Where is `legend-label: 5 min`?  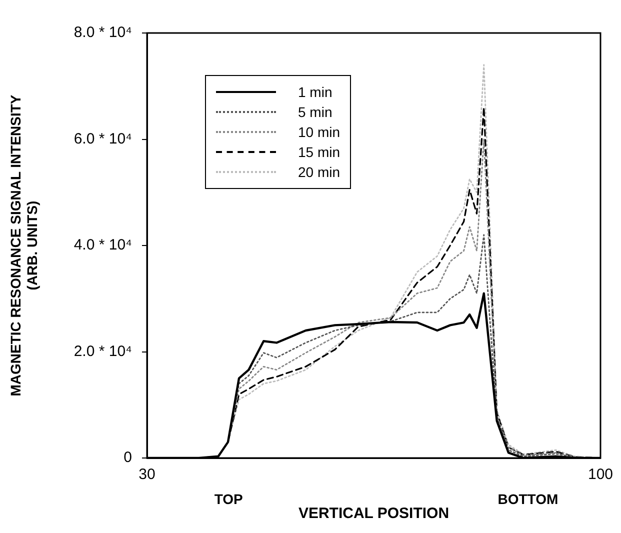
legend-label: 5 min is located at coordinates (315, 112).